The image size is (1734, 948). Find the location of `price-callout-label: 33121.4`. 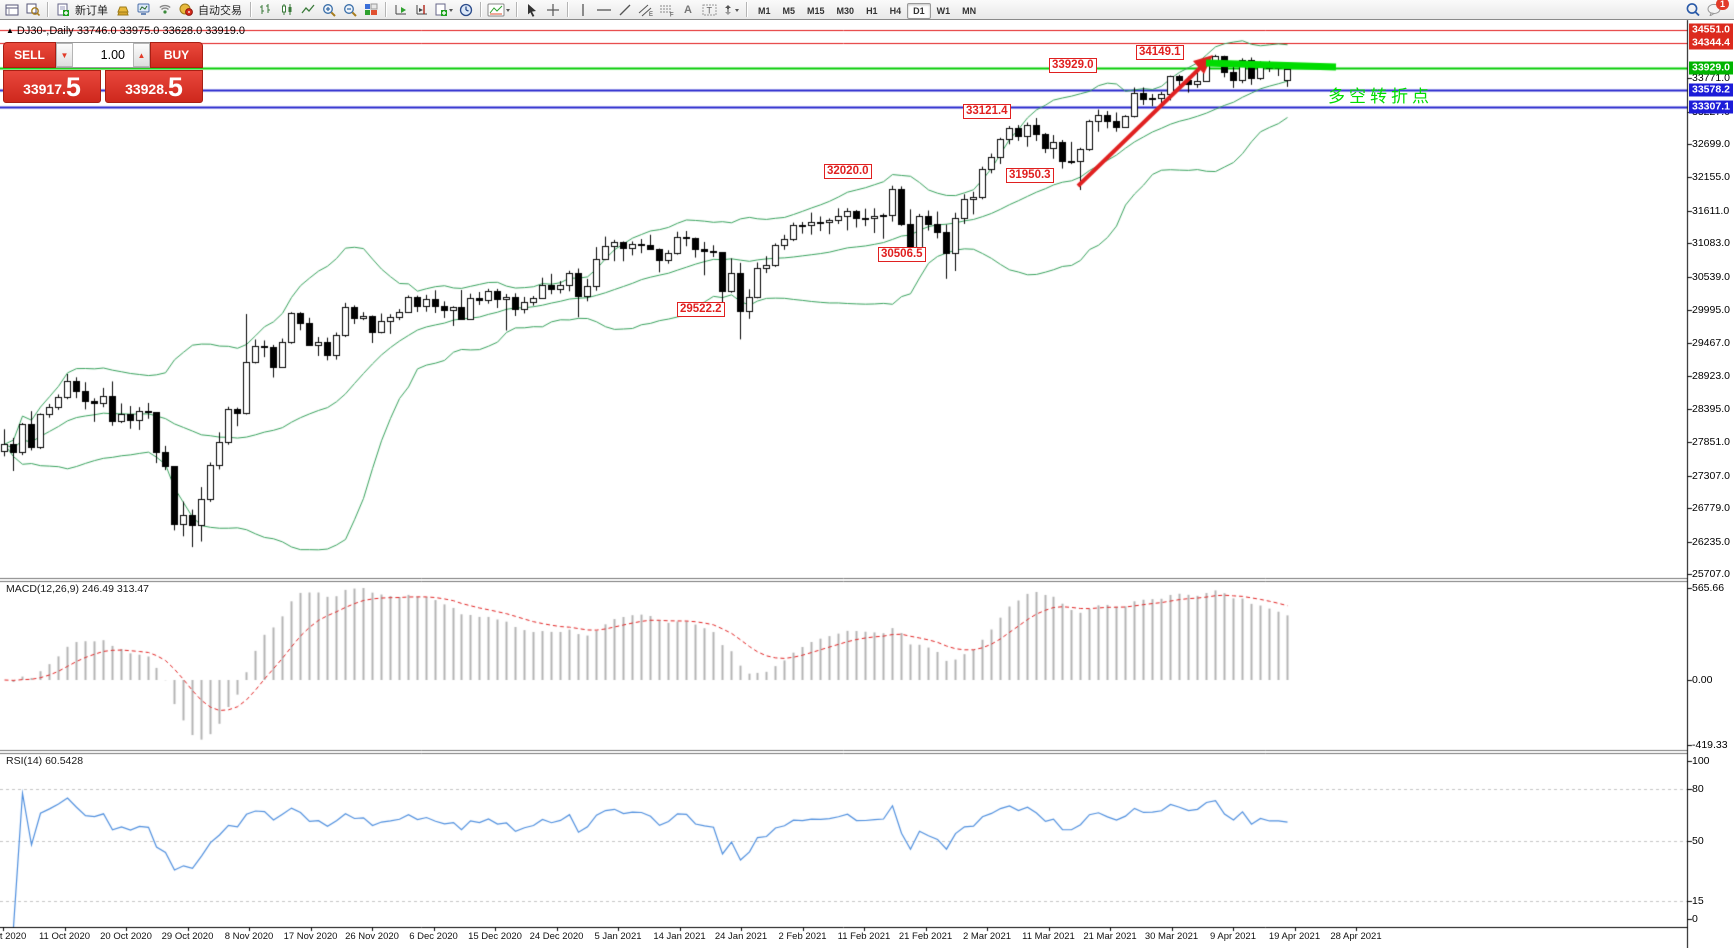

price-callout-label: 33121.4 is located at coordinates (987, 111).